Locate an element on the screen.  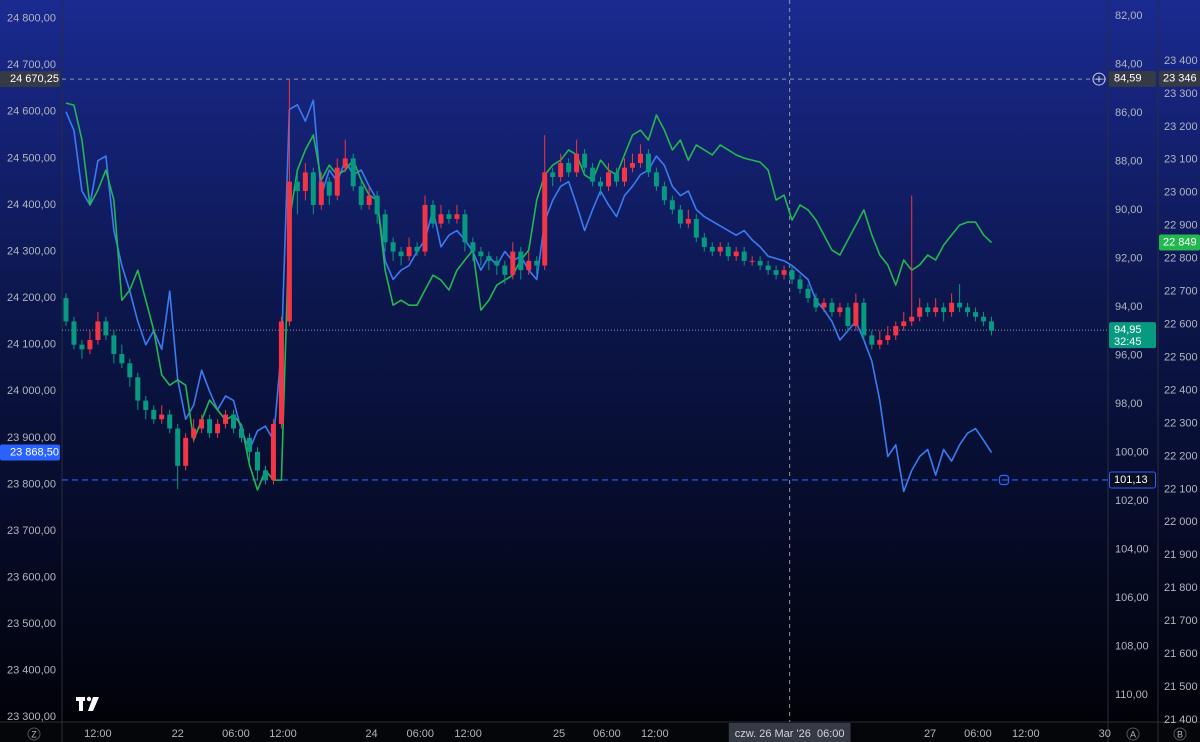
y-tick-label: 98,00 is located at coordinates (1129, 404).